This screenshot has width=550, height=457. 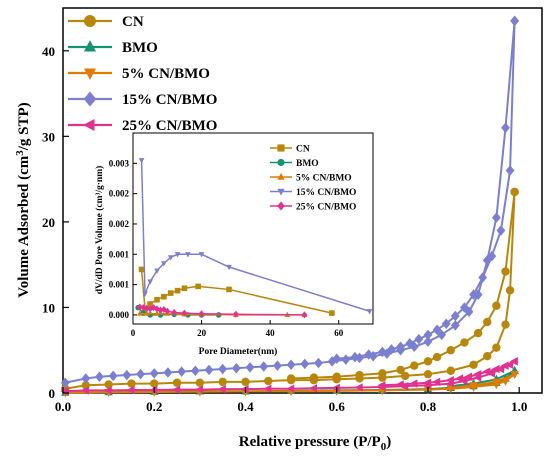 I want to click on inset-x-tick-label: 40, so click(x=271, y=333).